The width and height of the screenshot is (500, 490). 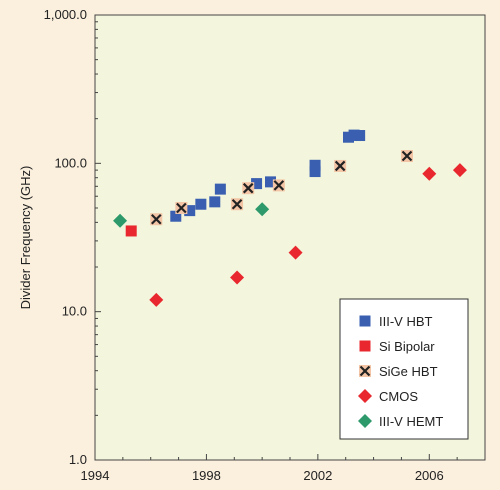 What do you see at coordinates (411, 421) in the screenshot?
I see `legend-label-iii-v-hemt: III-V HEMT` at bounding box center [411, 421].